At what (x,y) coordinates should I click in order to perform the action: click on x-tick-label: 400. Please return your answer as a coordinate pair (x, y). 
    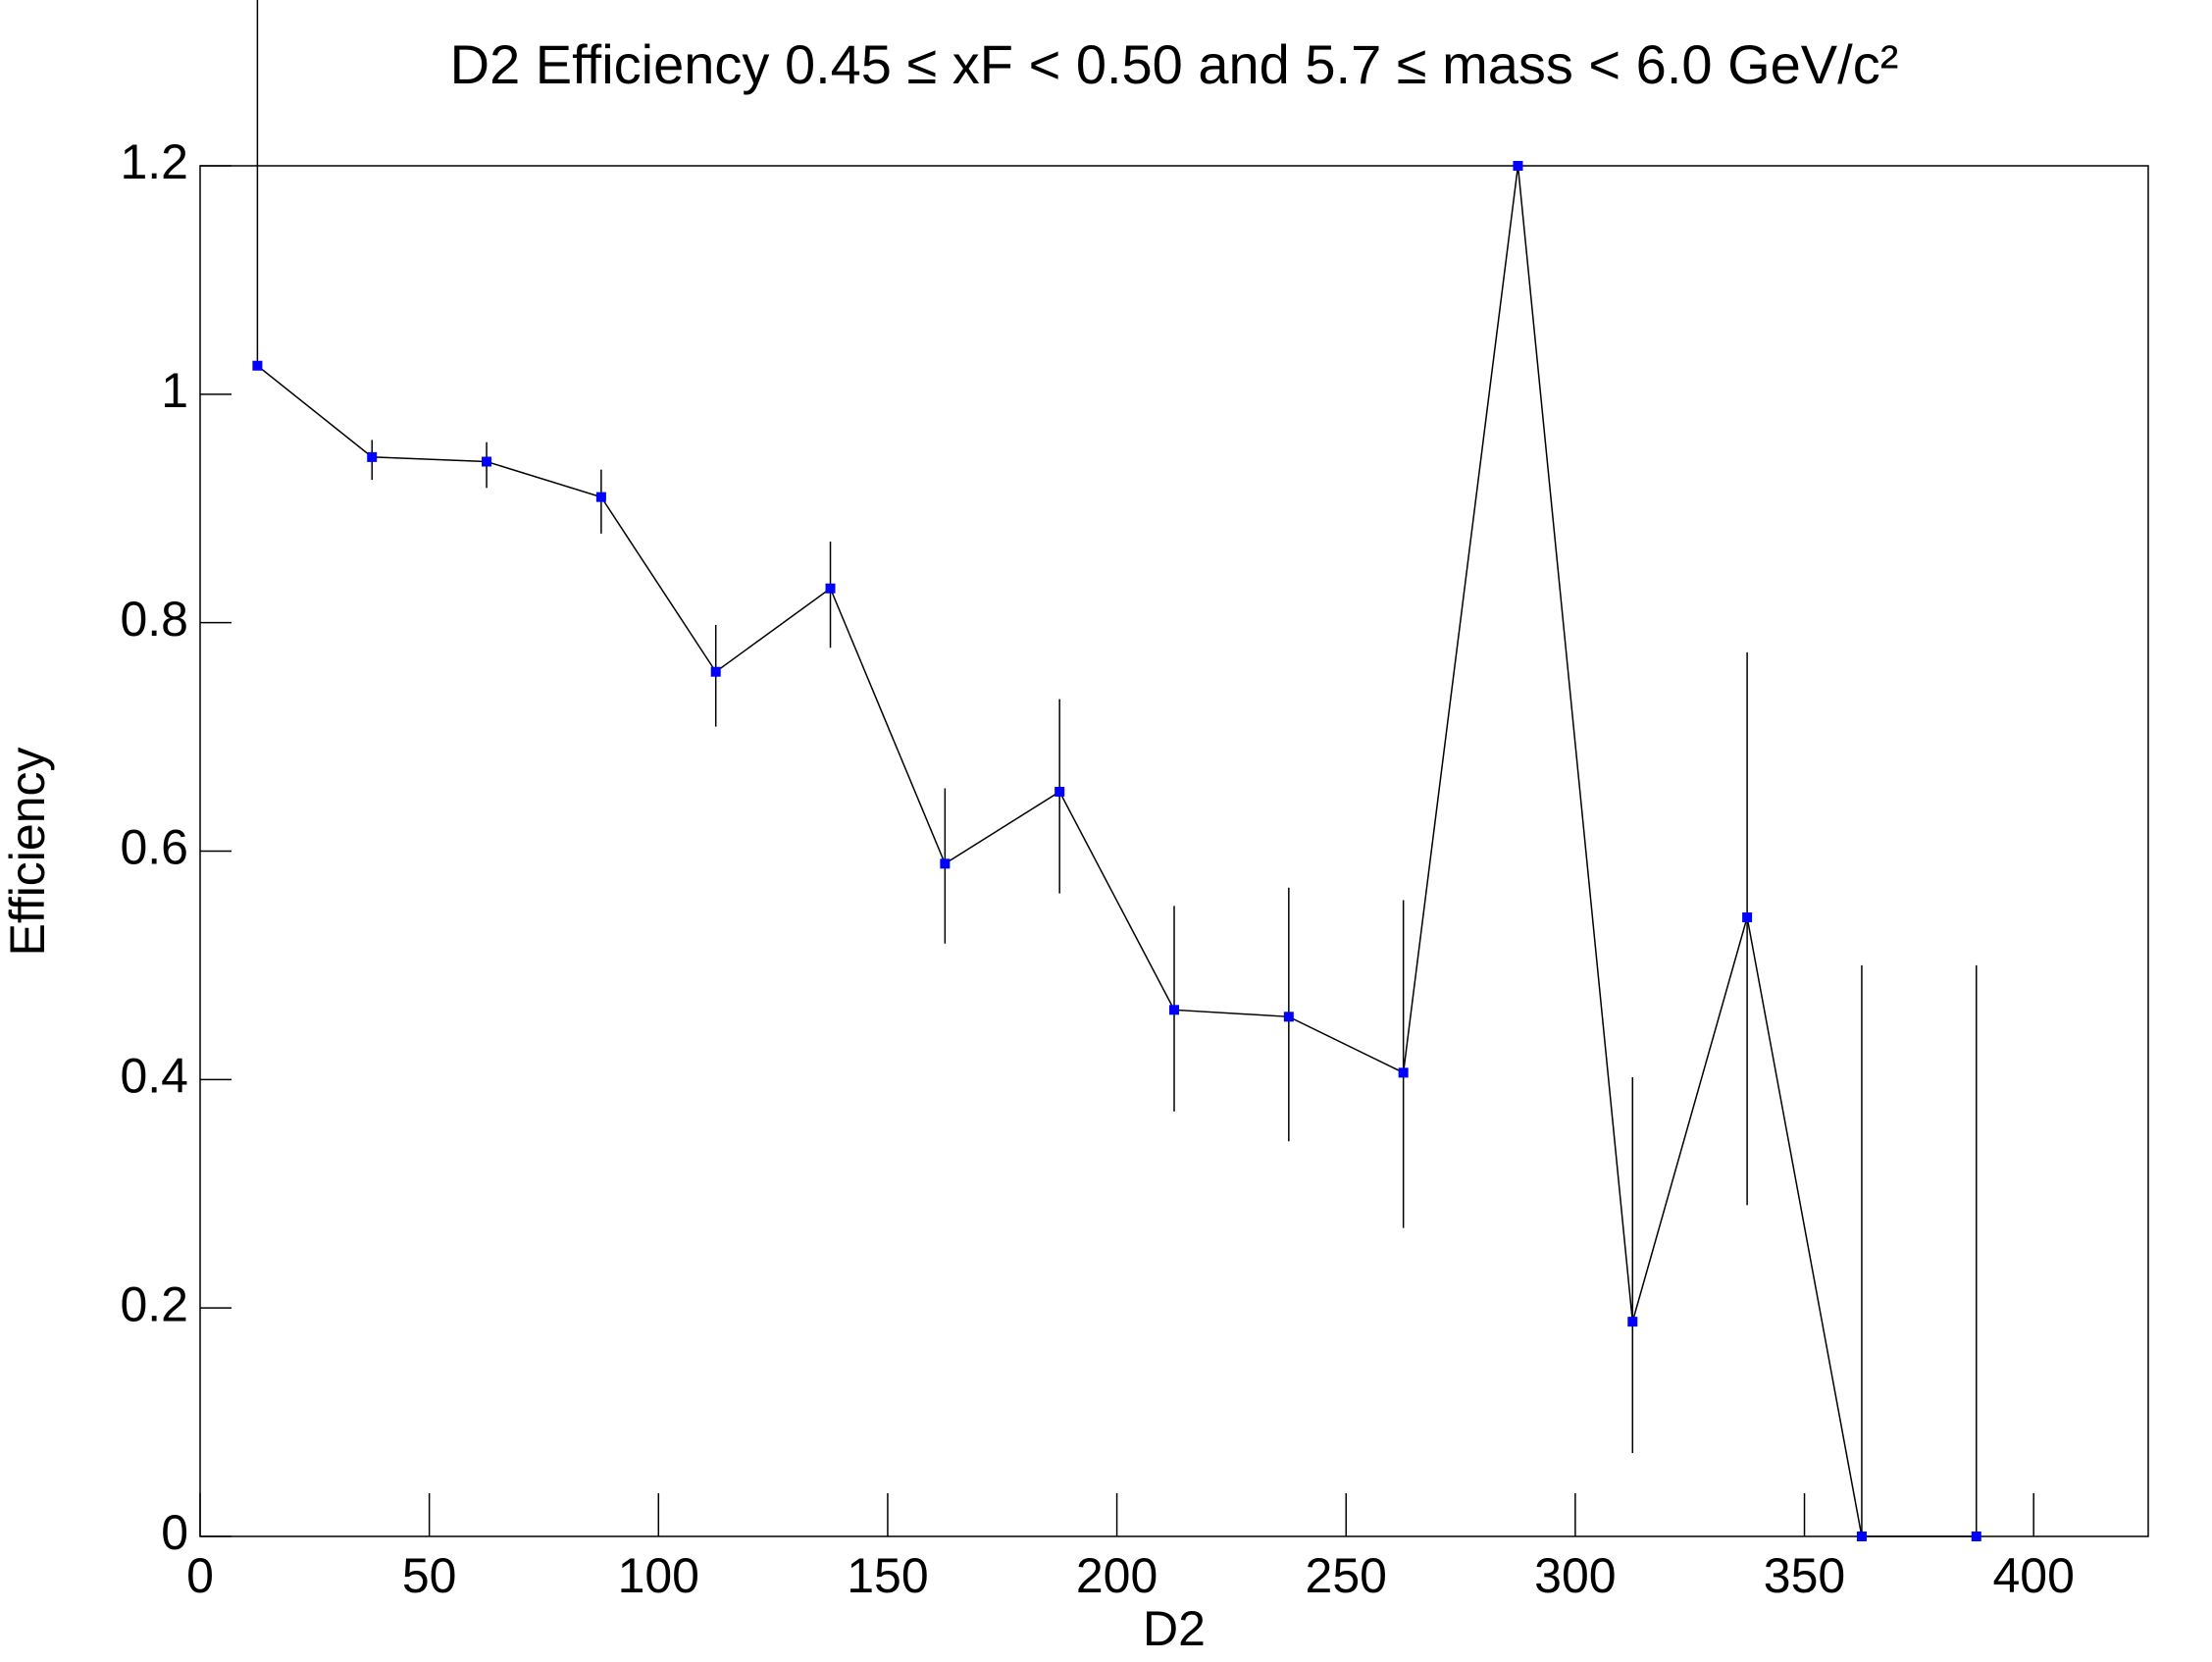
    Looking at the image, I should click on (2033, 1575).